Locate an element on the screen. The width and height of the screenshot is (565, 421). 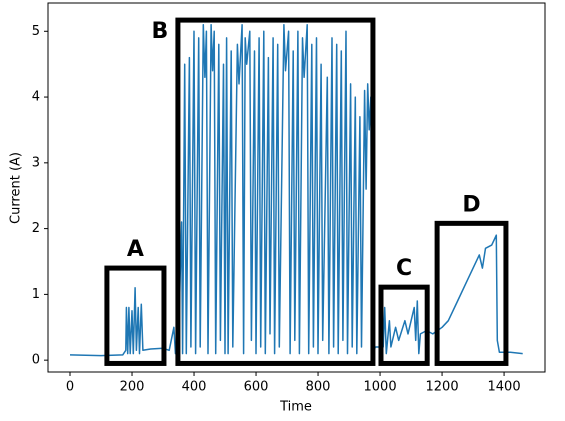
x-tick-label: 600 is located at coordinates (256, 387).